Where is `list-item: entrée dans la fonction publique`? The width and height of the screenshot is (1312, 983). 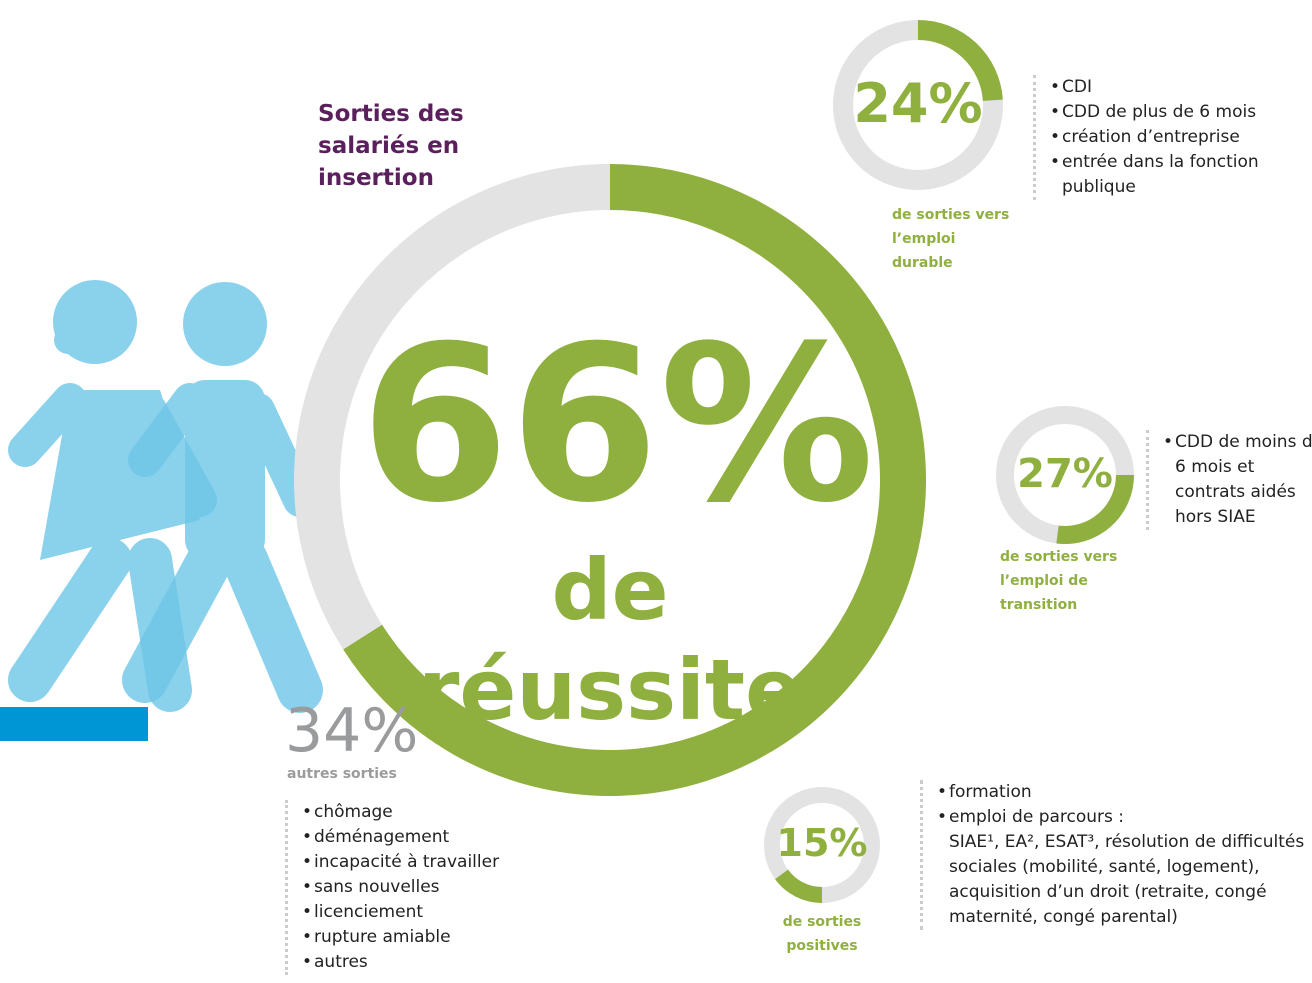
list-item: entrée dans la fonction publique is located at coordinates (1175, 175).